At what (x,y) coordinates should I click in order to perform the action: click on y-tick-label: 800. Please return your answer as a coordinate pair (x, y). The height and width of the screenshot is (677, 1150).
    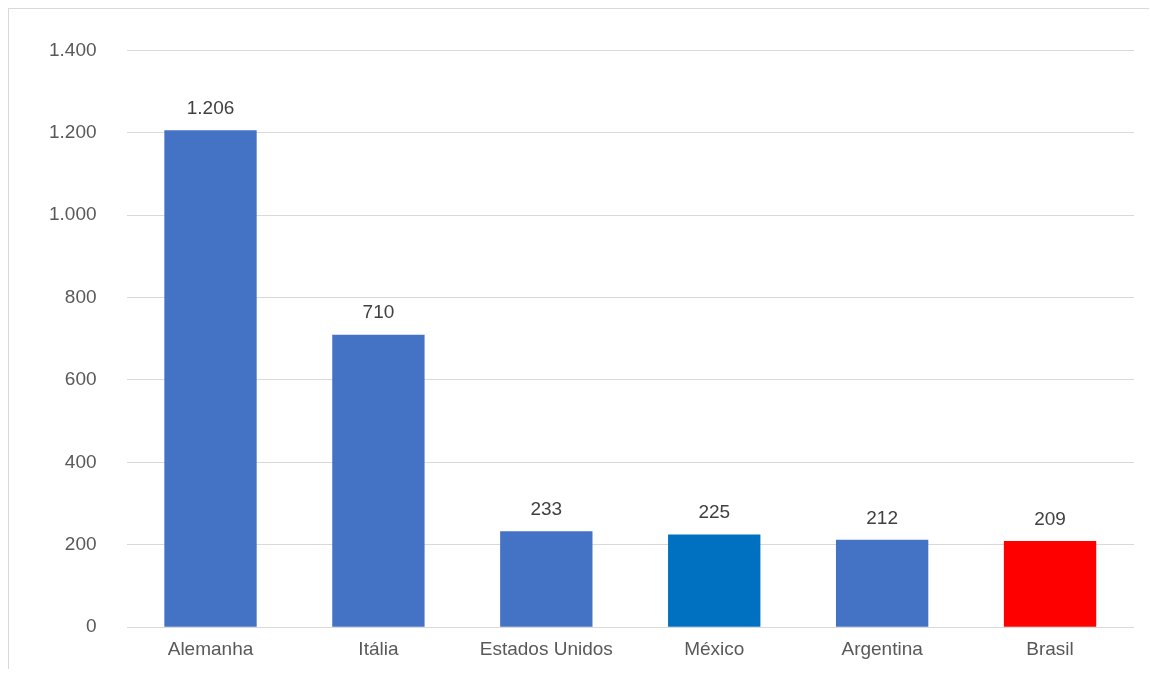
    Looking at the image, I should click on (80, 296).